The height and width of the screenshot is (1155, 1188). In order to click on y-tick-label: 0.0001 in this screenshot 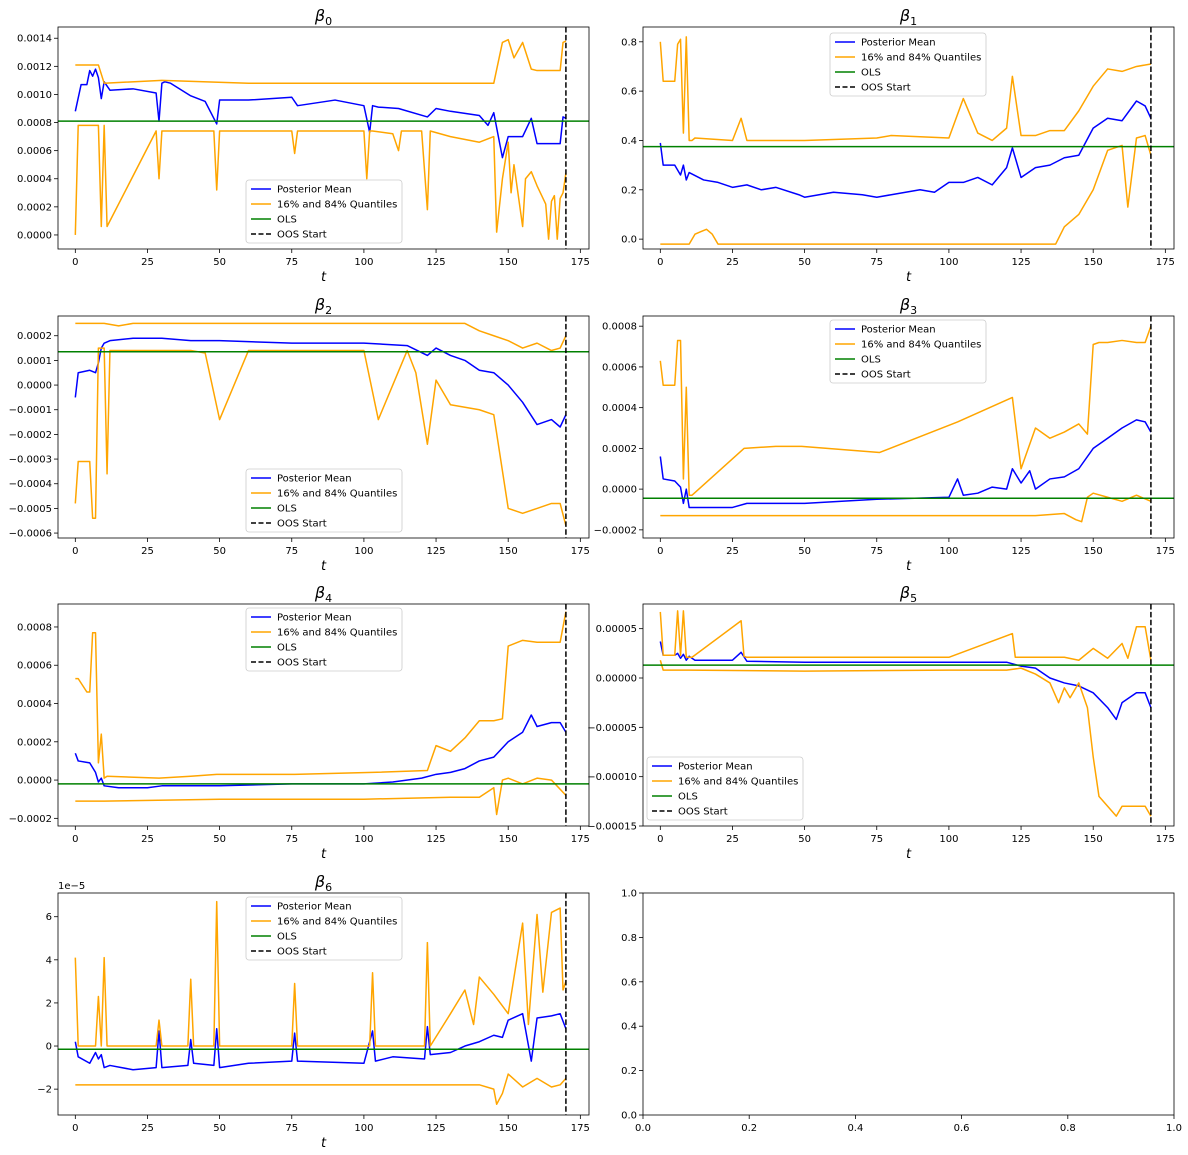, I will do `click(34, 361)`.